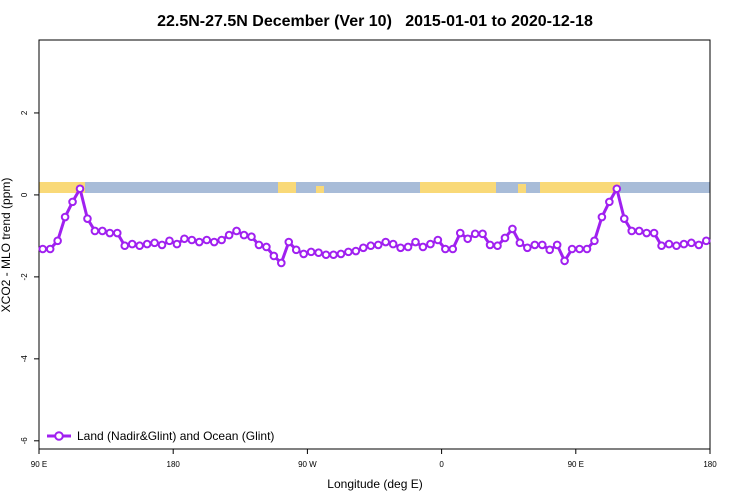  Describe the element at coordinates (307, 464) in the screenshot. I see `x-tick-label: 90 W` at that location.